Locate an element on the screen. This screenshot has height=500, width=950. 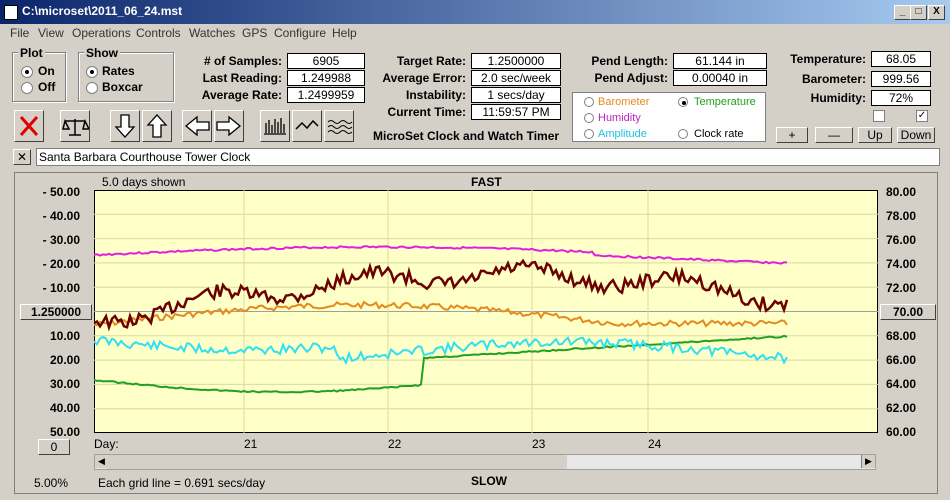
day-21: 21 is located at coordinates (251, 444).